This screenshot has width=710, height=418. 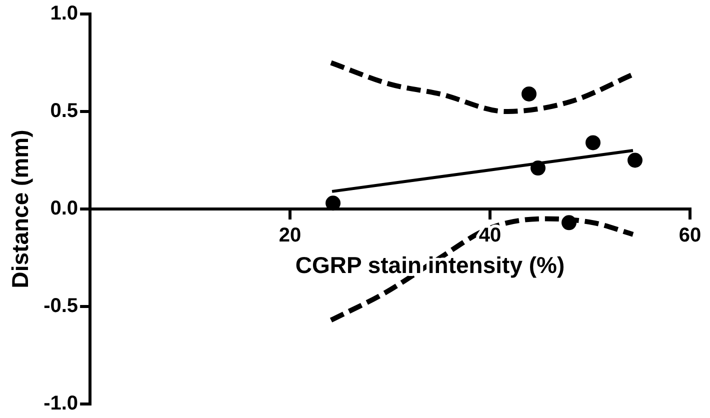 I want to click on y-tick-label: 1.0, so click(x=64, y=13).